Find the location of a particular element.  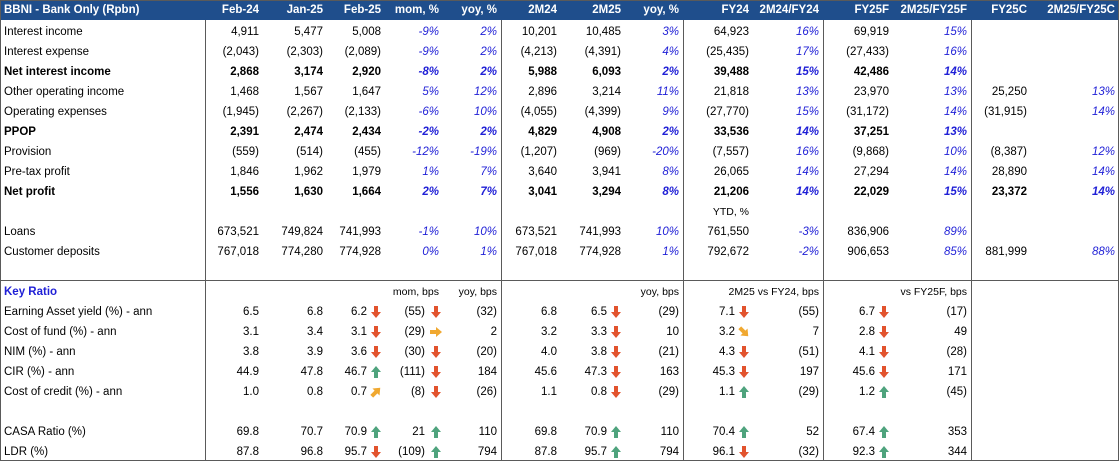

value-cell: (30) is located at coordinates (414, 352).